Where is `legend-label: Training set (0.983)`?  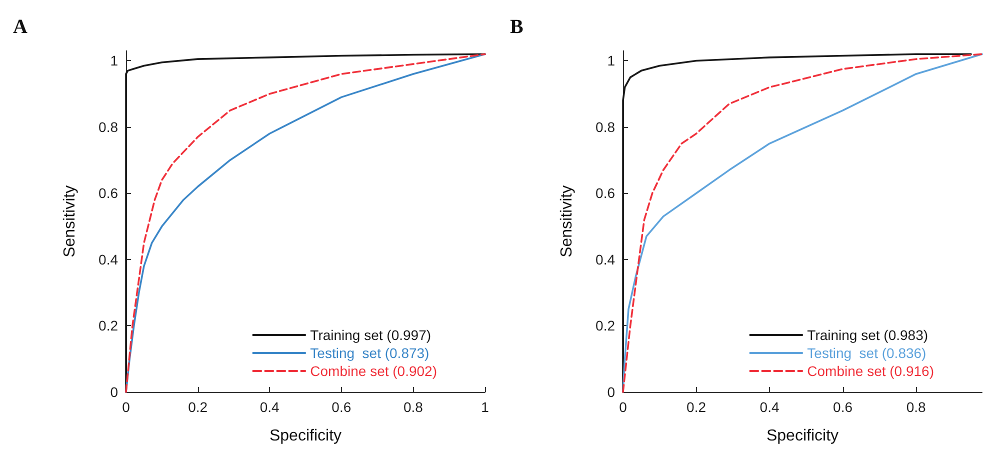
legend-label: Training set (0.983) is located at coordinates (867, 335).